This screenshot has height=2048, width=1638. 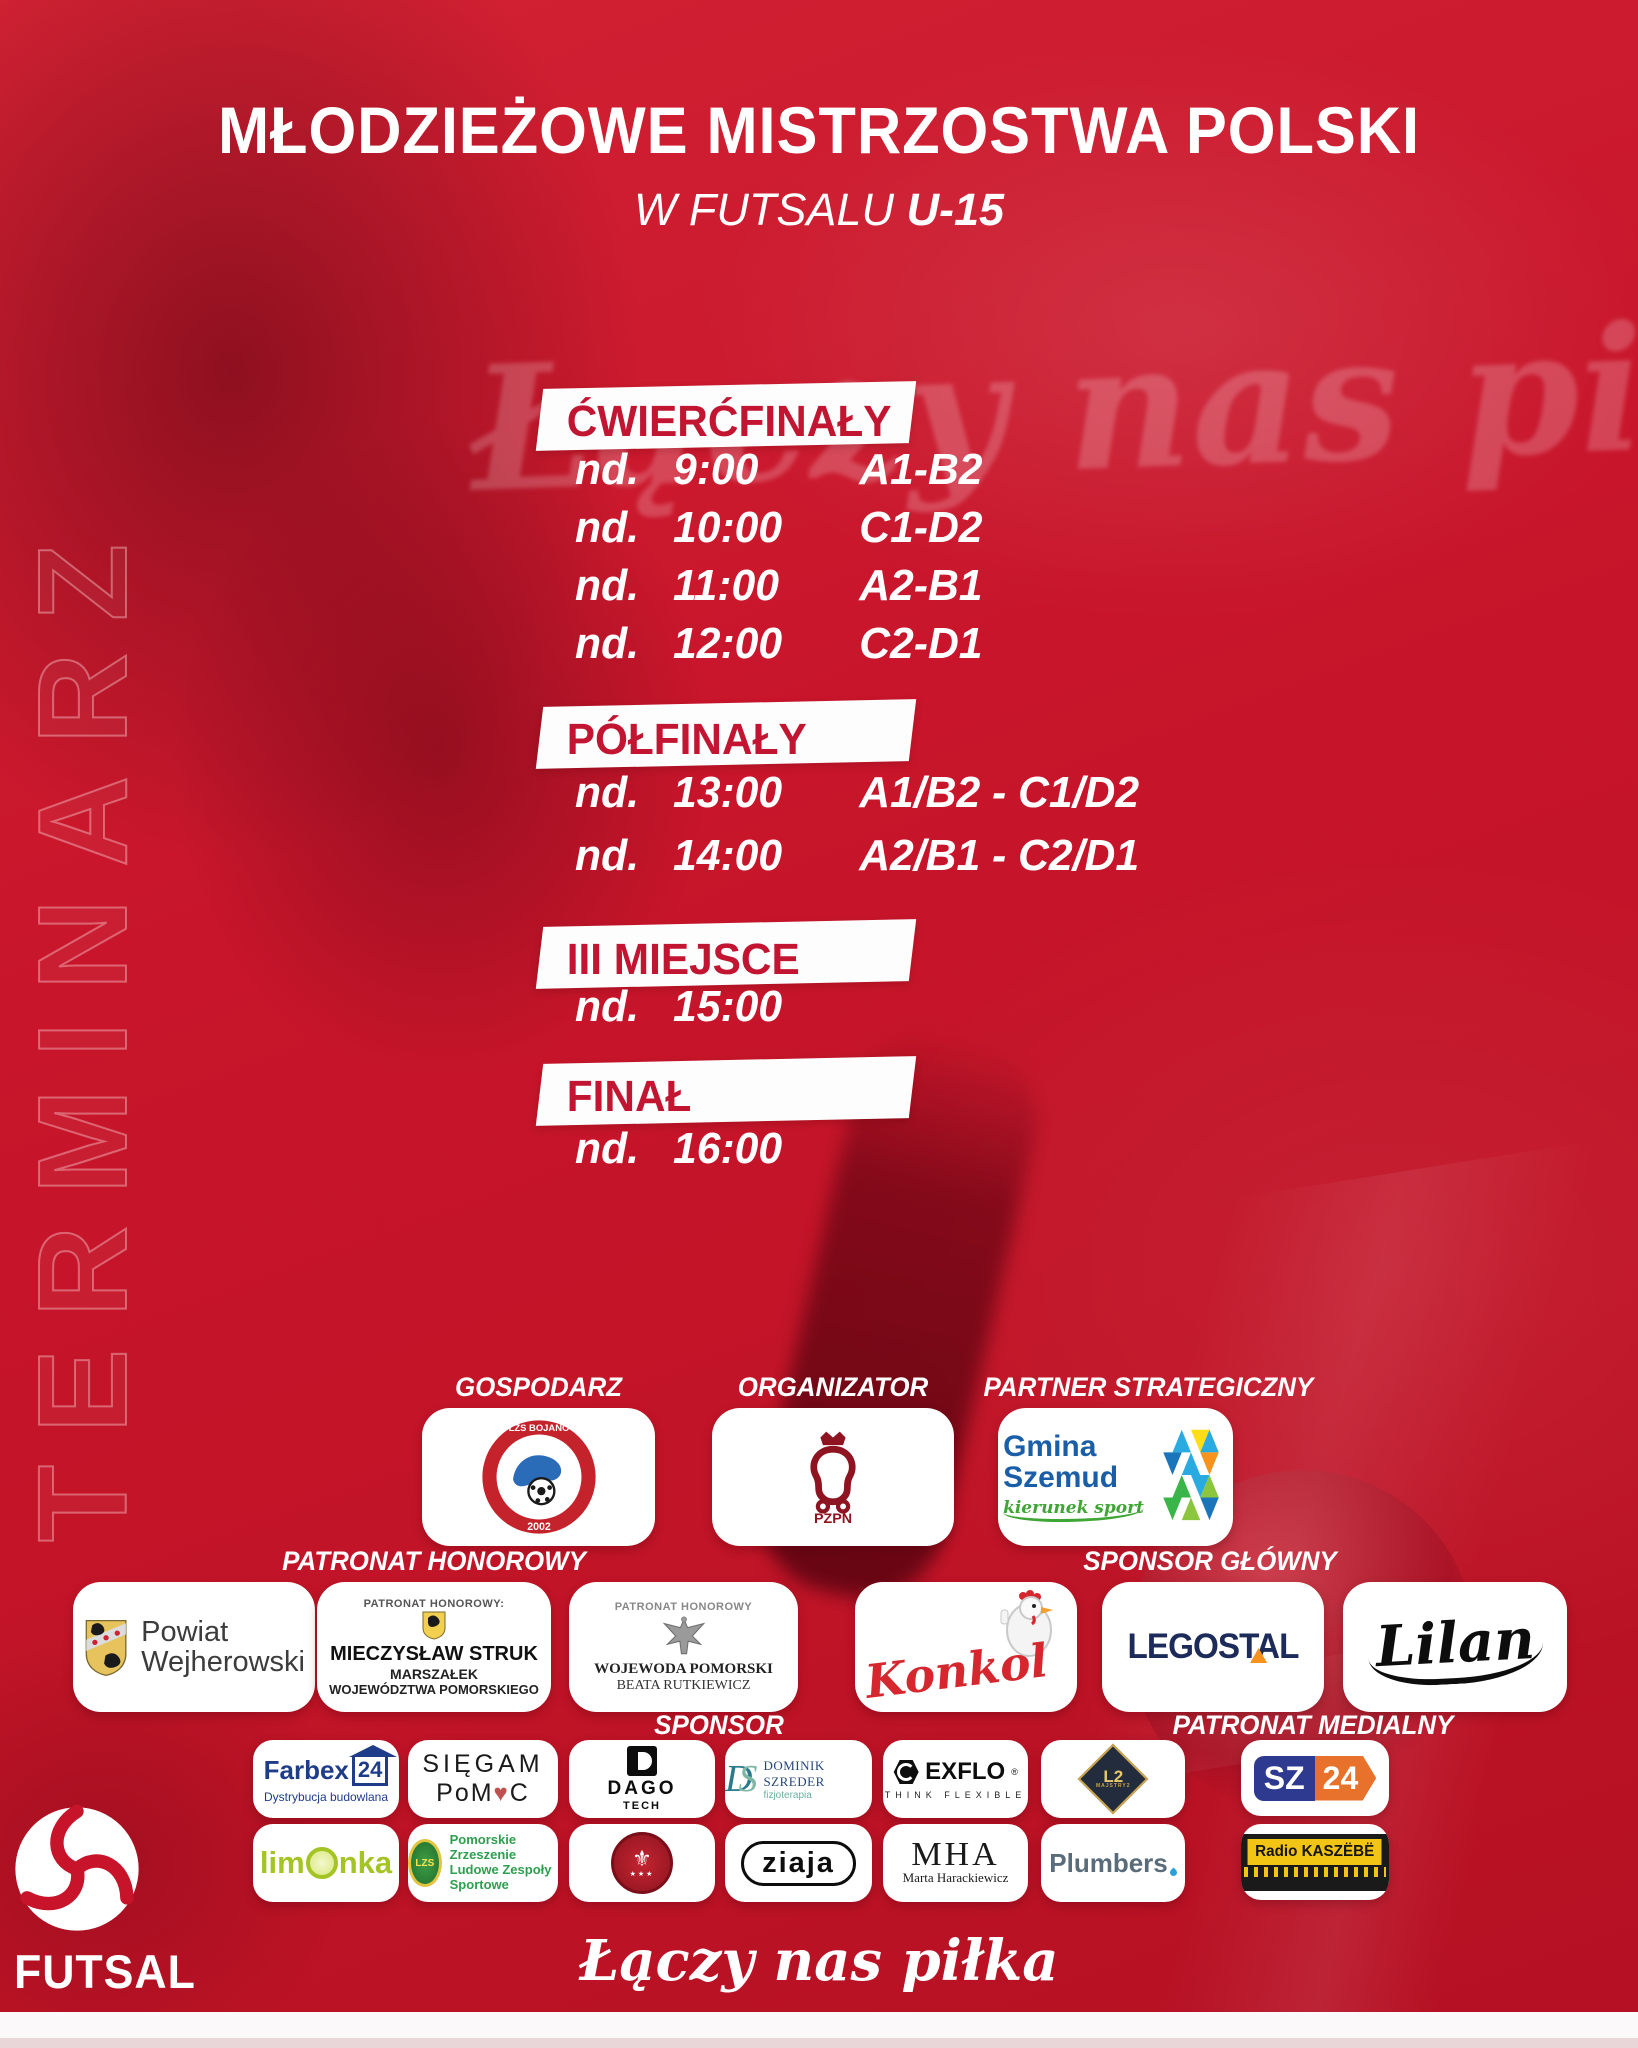 What do you see at coordinates (955, 209) in the screenshot?
I see `subtitle-category: U-15` at bounding box center [955, 209].